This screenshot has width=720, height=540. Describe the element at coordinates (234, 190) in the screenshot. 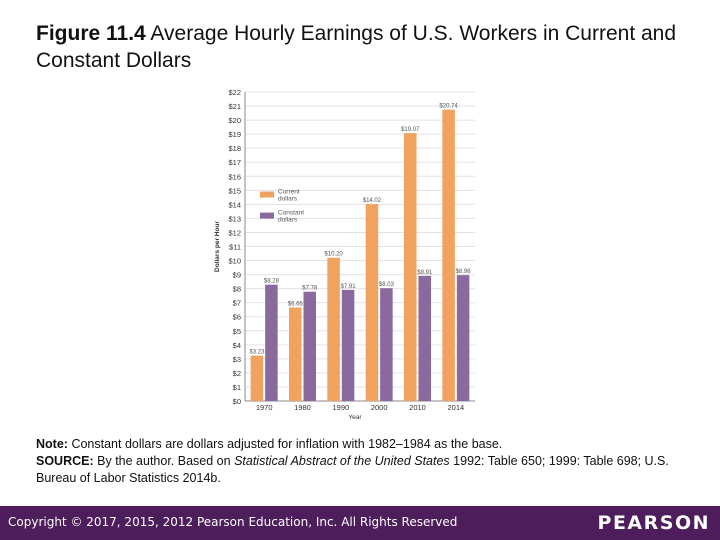

I see `y-tick-label: $15` at that location.